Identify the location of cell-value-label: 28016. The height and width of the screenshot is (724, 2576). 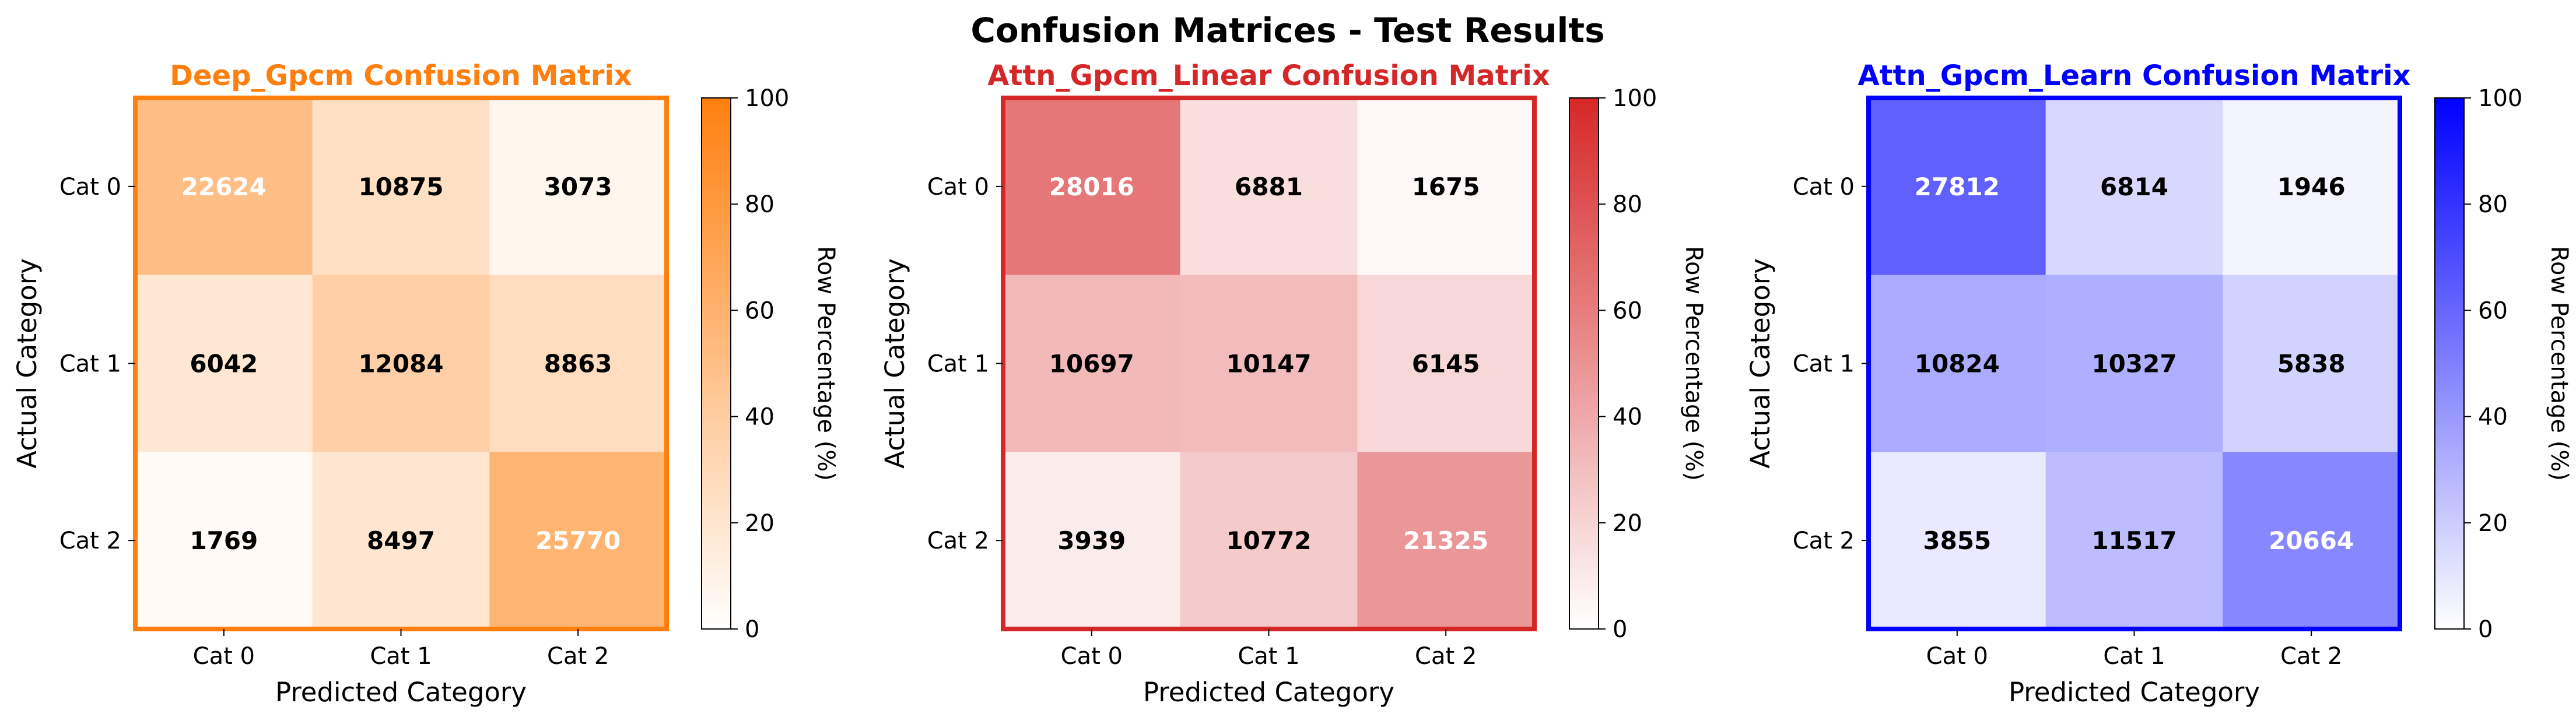
(1091, 187).